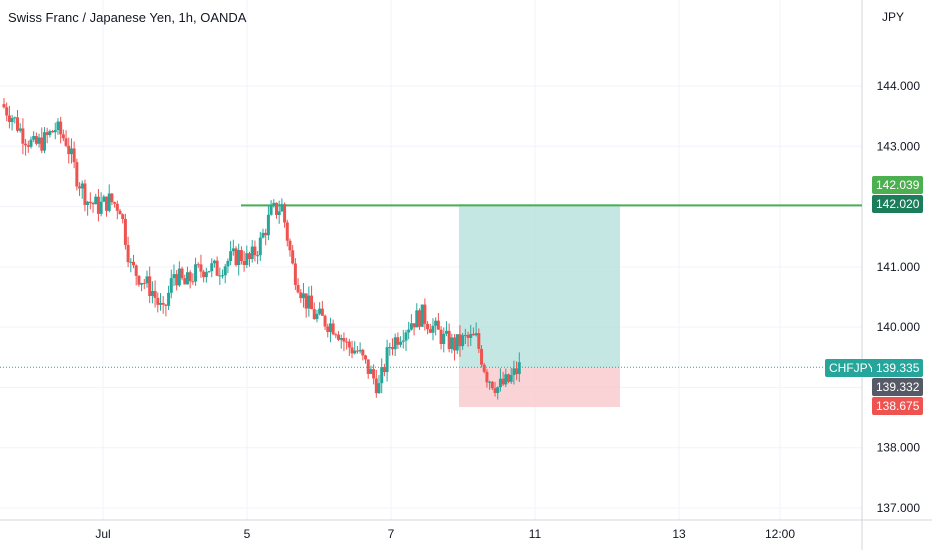 This screenshot has height=550, width=932. What do you see at coordinates (898, 368) in the screenshot?
I see `current-price-label: 139.335` at bounding box center [898, 368].